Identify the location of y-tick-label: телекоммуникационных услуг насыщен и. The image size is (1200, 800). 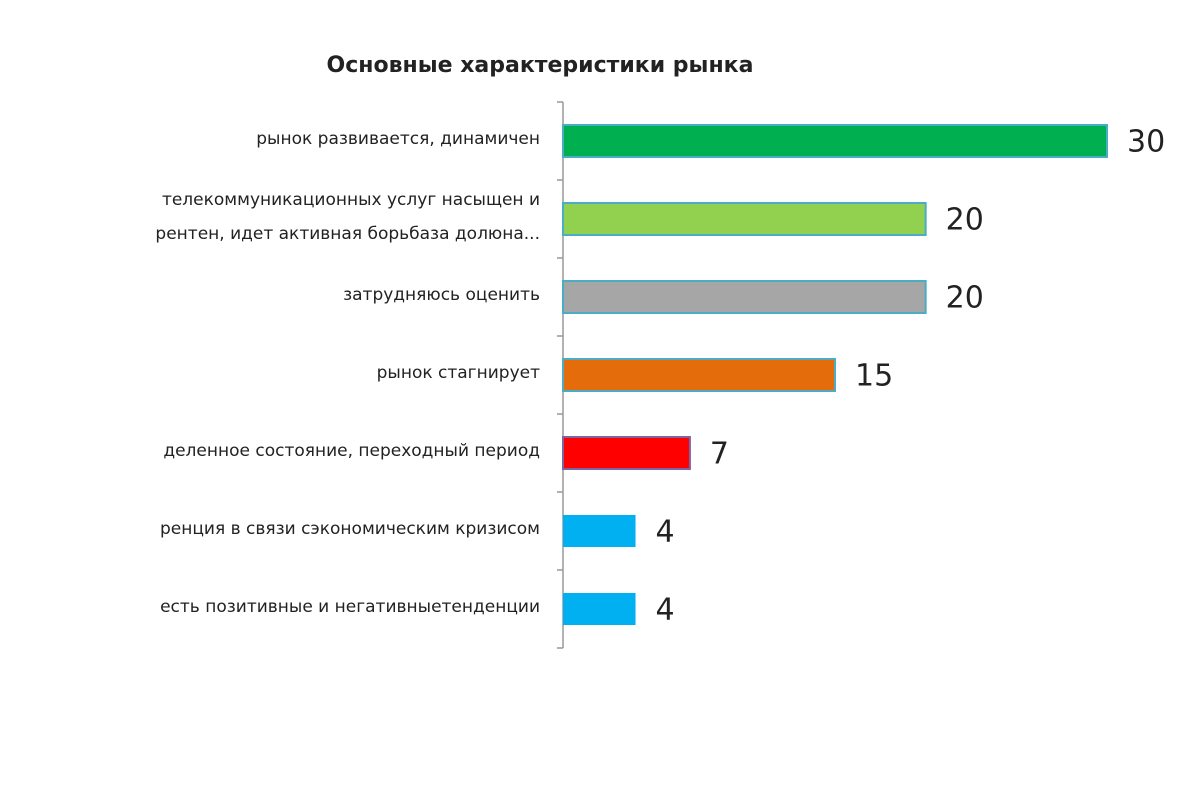
(351, 200).